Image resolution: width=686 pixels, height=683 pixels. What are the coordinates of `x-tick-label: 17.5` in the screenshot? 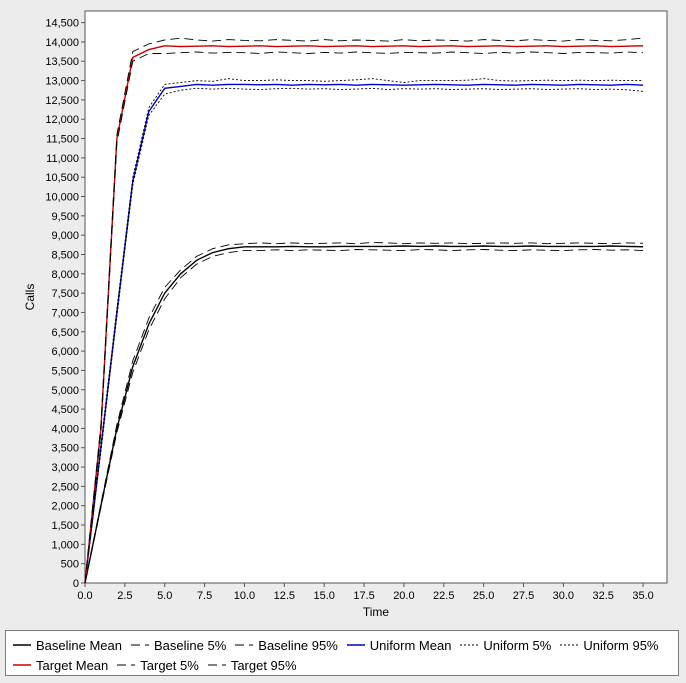 It's located at (363, 596).